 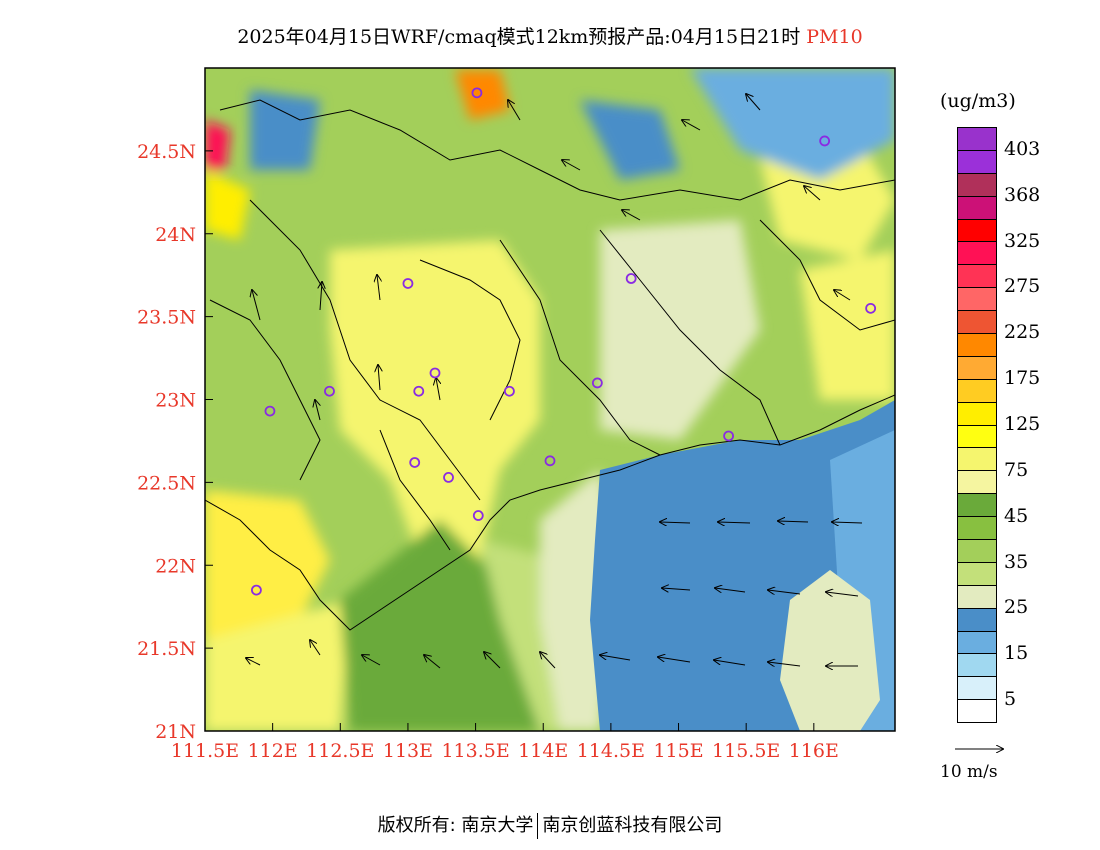 What do you see at coordinates (1016, 515) in the screenshot?
I see `colorbar-label: 45` at bounding box center [1016, 515].